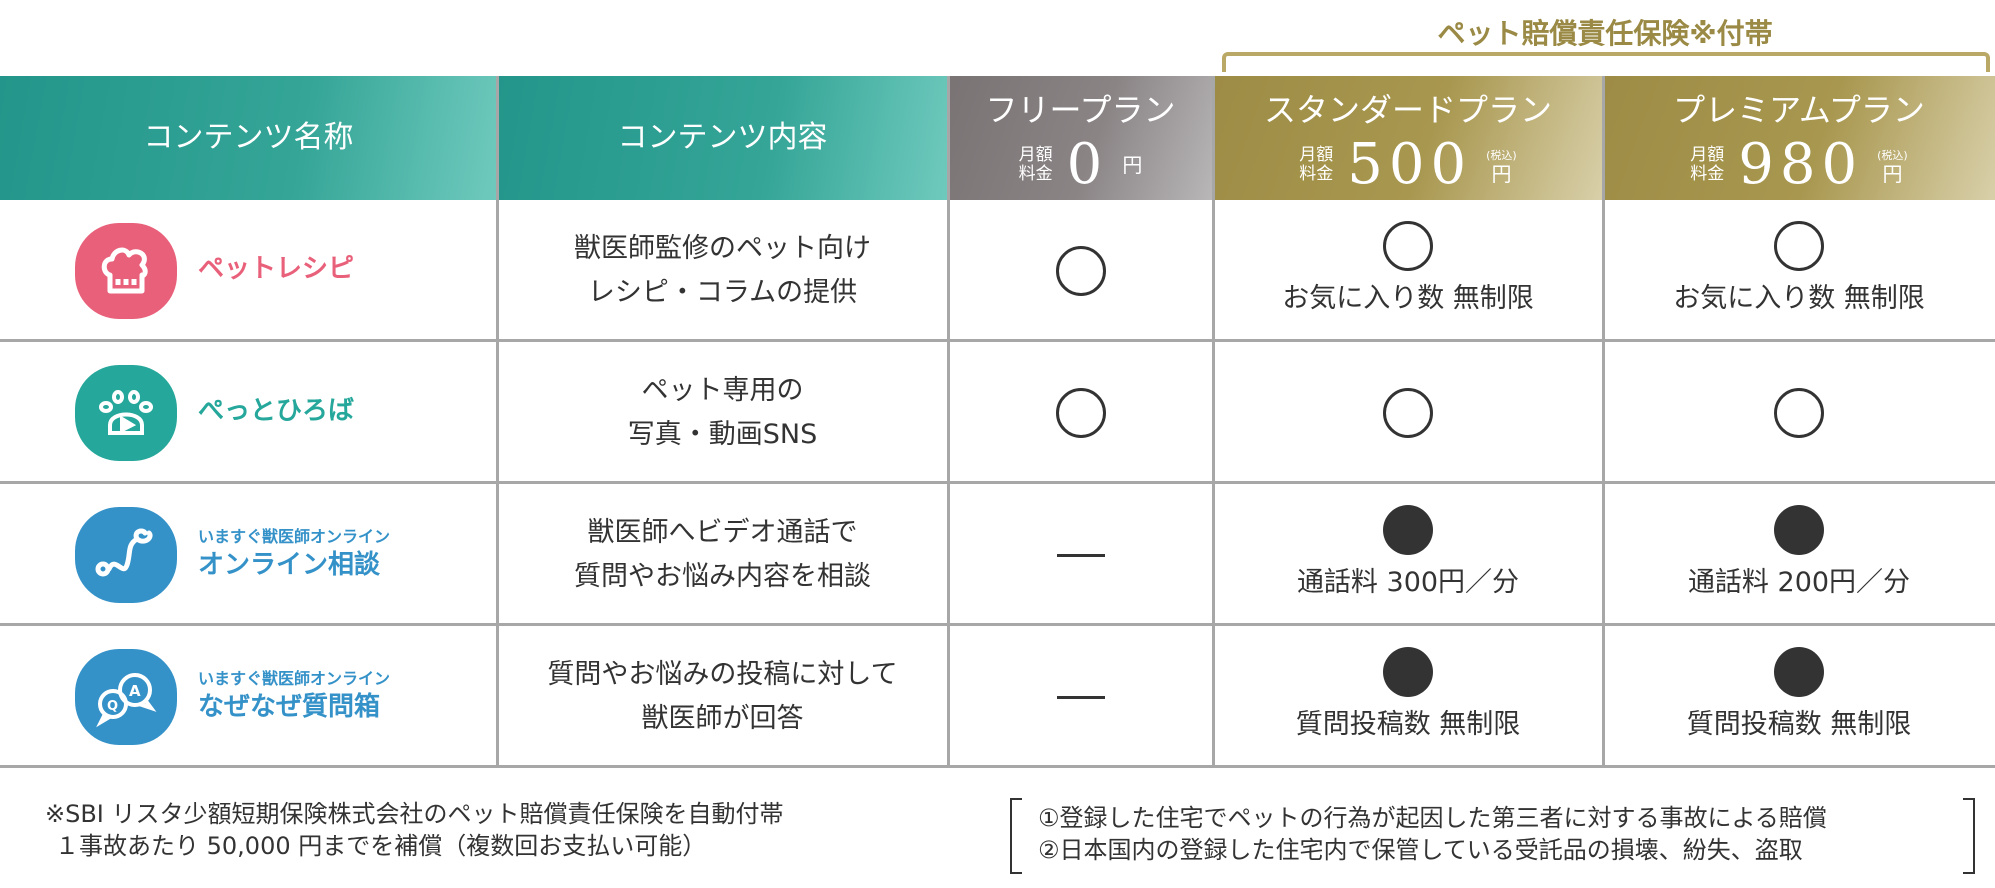 Image resolution: width=1995 pixels, height=888 pixels. I want to click on detail-line: 獣医師が回答, so click(722, 718).